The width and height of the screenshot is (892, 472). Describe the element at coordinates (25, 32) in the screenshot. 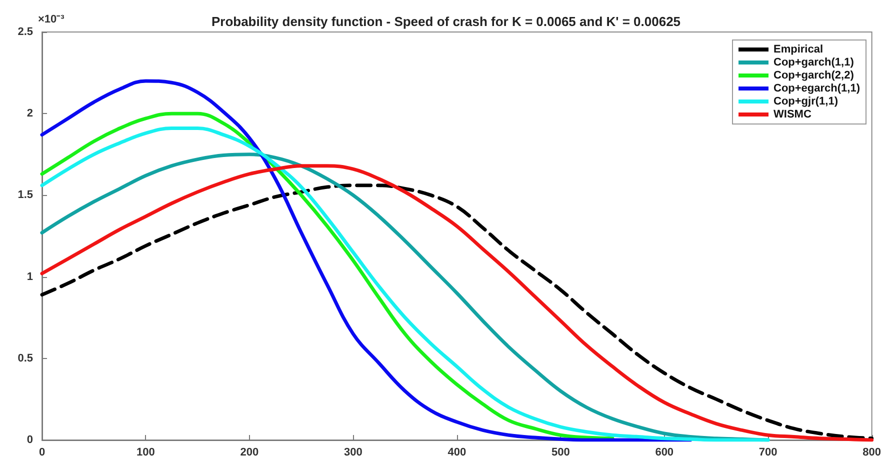

I see `y-tick-label: 2.5` at that location.